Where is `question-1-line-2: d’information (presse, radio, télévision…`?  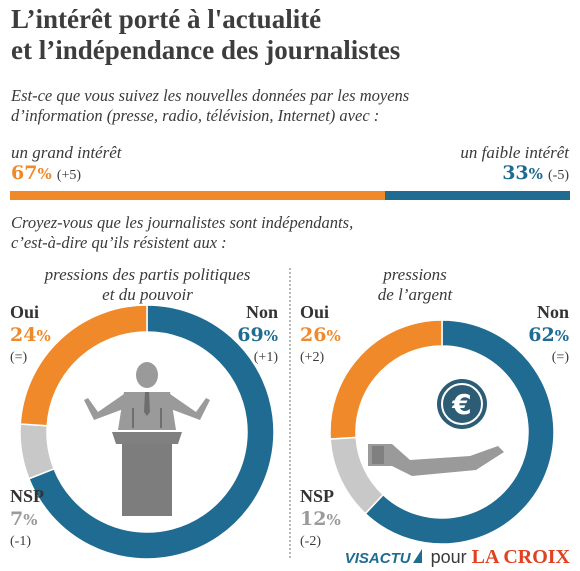
question-1-line-2: d’information (presse, radio, télévision… is located at coordinates (195, 115).